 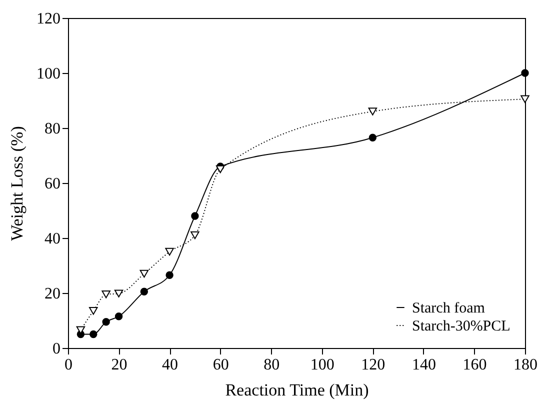 What do you see at coordinates (170, 365) in the screenshot?
I see `x-tick-label: 40` at bounding box center [170, 365].